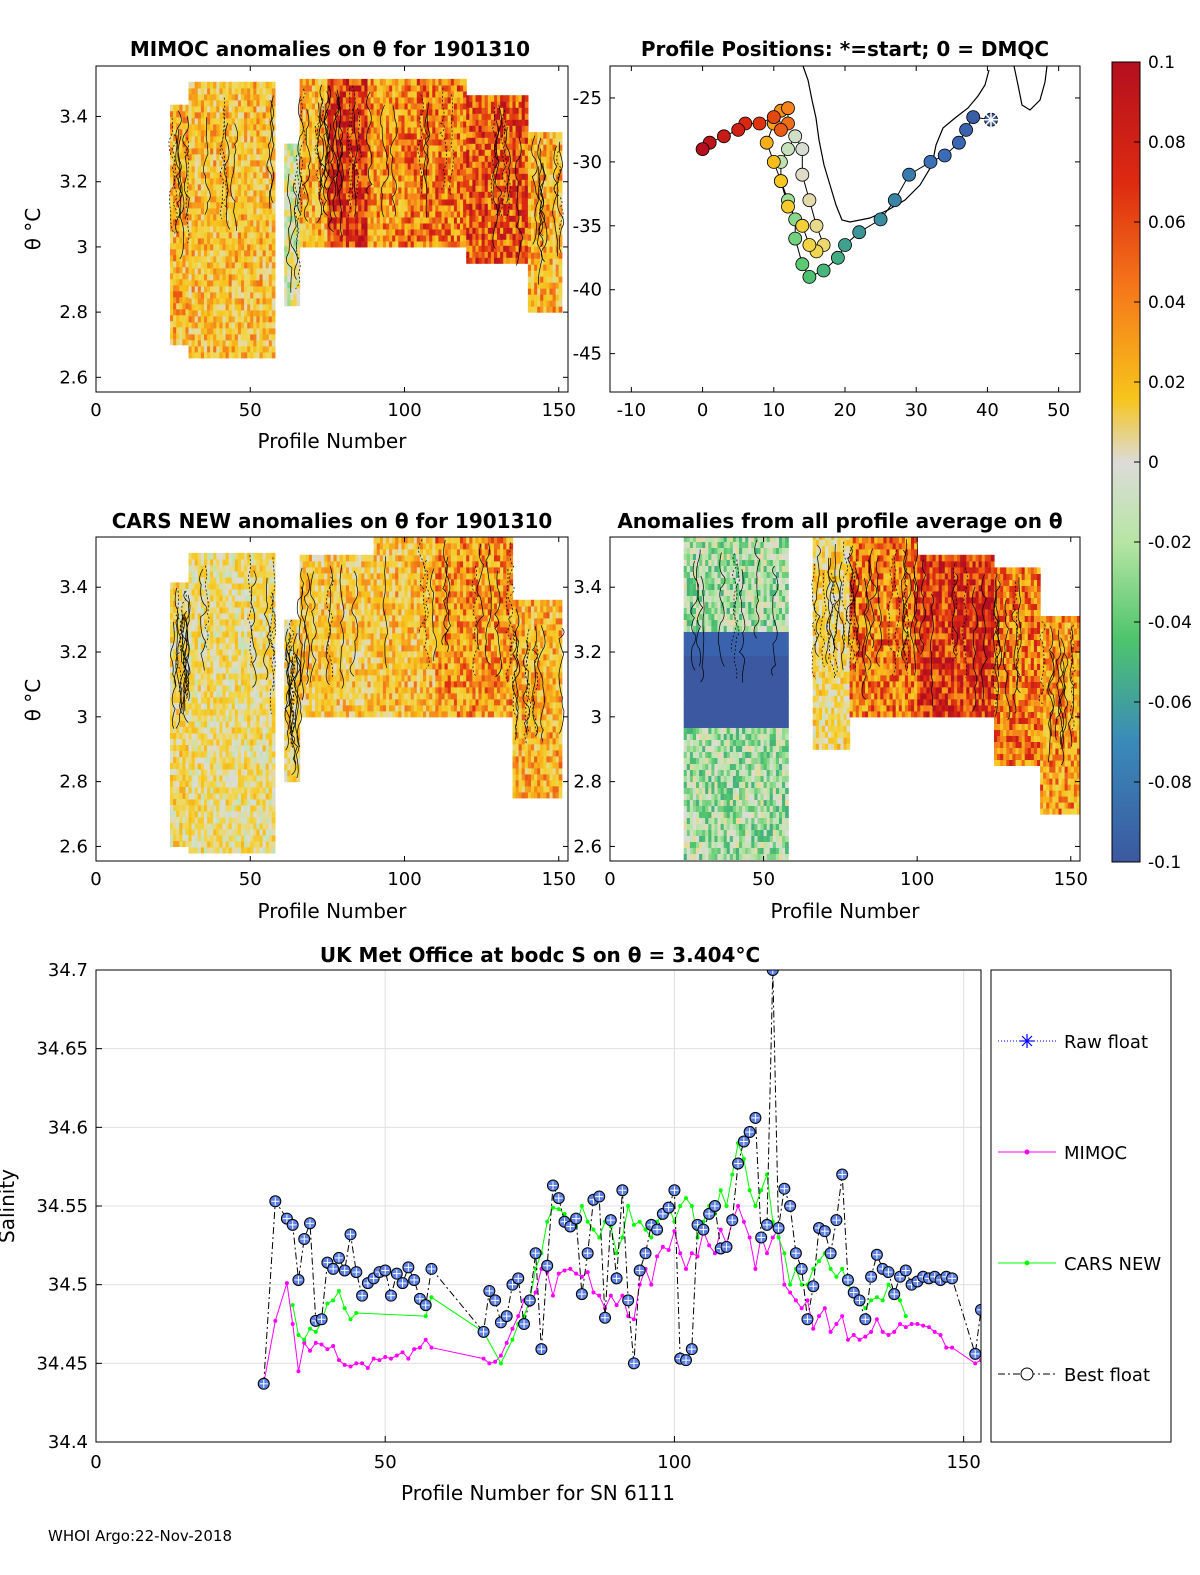 This screenshot has height=1575, width=1200. I want to click on colorbar-tick-label: 0.02, so click(1167, 383).